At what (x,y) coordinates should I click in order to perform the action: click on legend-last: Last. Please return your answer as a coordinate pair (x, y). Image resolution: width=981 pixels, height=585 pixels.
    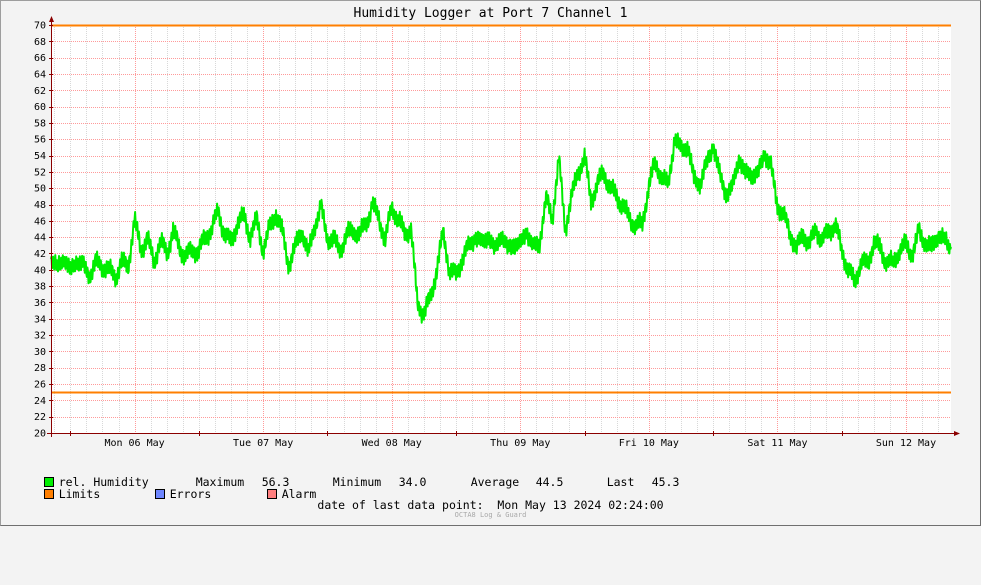
    Looking at the image, I should click on (607, 482).